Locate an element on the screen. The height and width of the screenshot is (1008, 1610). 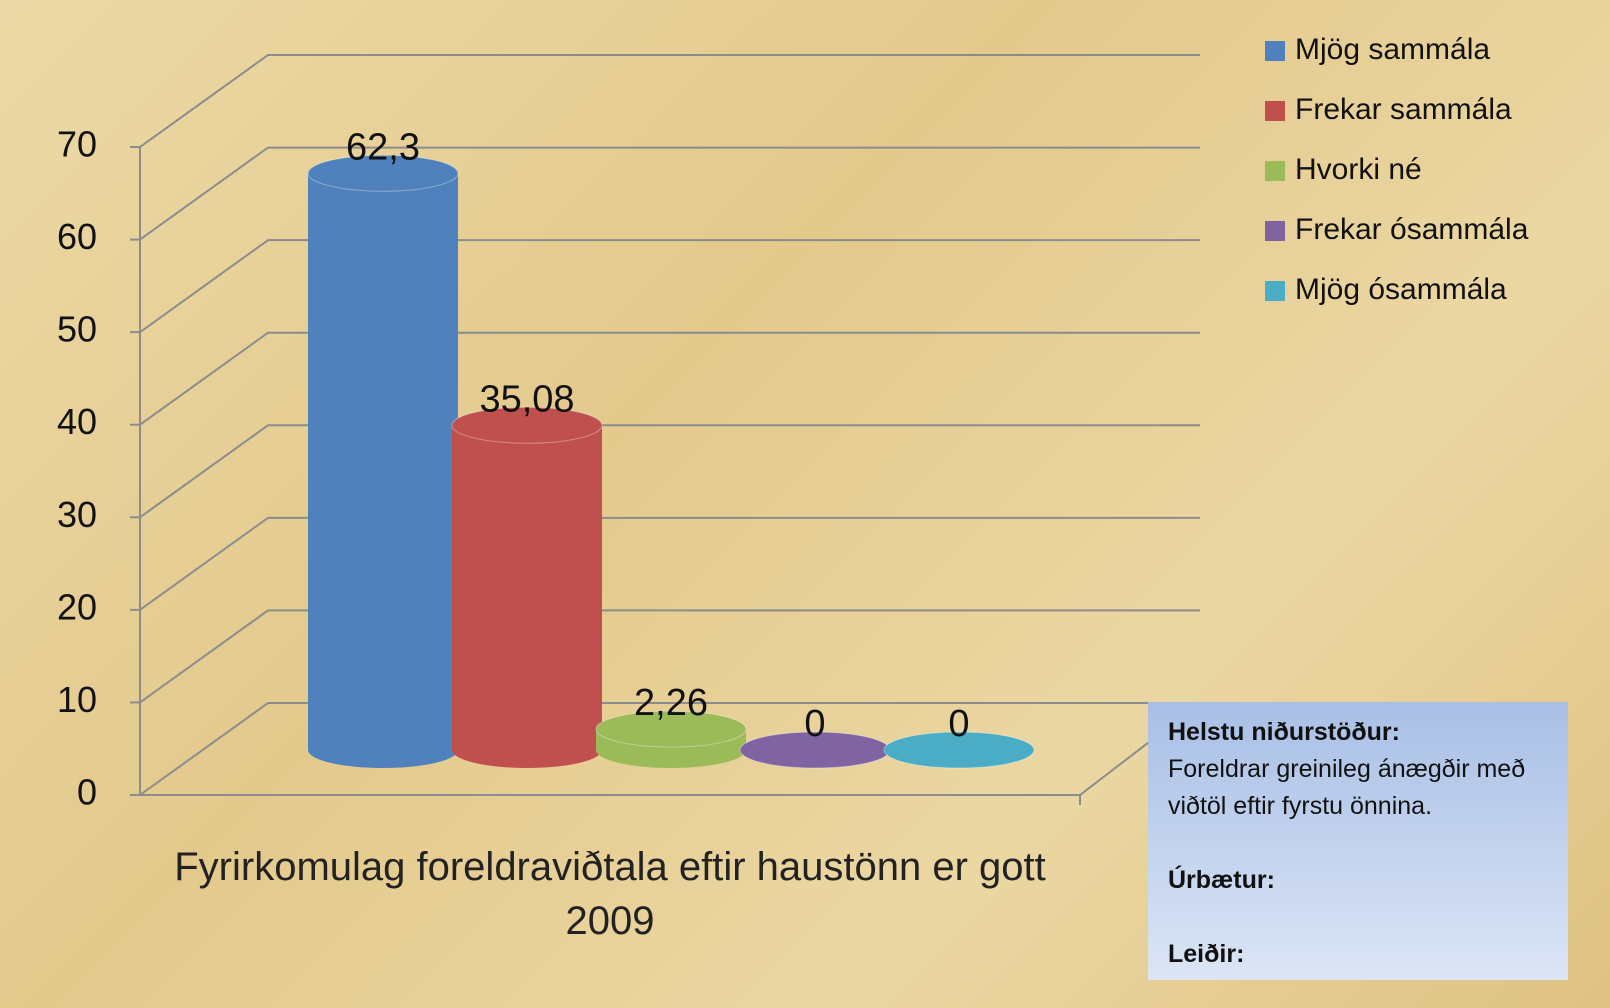
value-label: 2,26 is located at coordinates (671, 703).